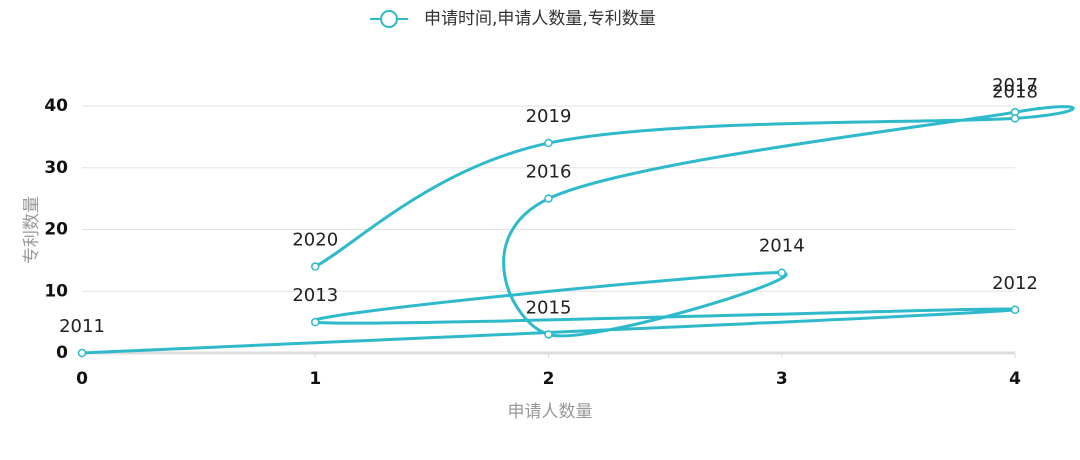 This screenshot has height=460, width=1080. What do you see at coordinates (549, 172) in the screenshot?
I see `point-label: 2016` at bounding box center [549, 172].